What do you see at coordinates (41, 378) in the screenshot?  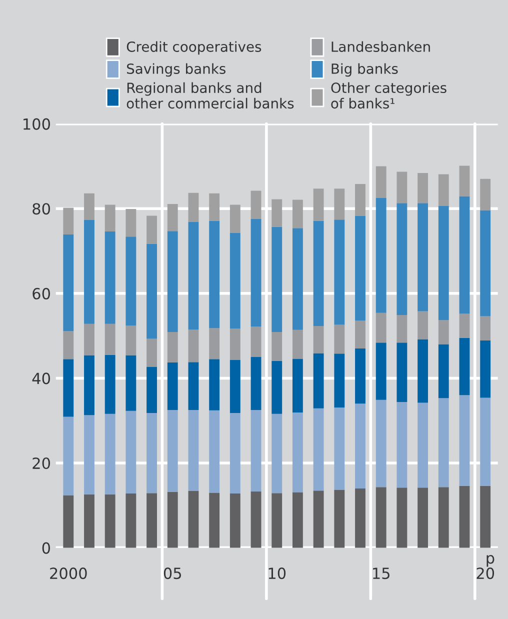 I see `y-tick-label: 40` at bounding box center [41, 378].